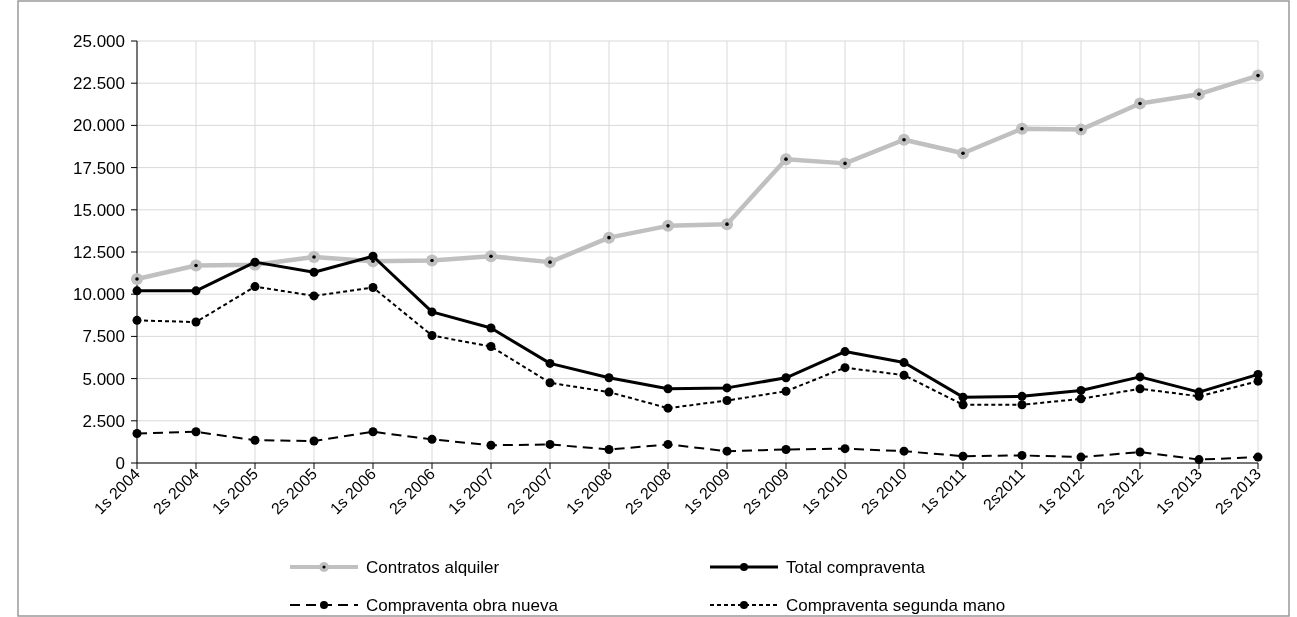 Image resolution: width=1297 pixels, height=617 pixels. Describe the element at coordinates (99, 41) in the screenshot. I see `y-tick-label: 25.000` at that location.